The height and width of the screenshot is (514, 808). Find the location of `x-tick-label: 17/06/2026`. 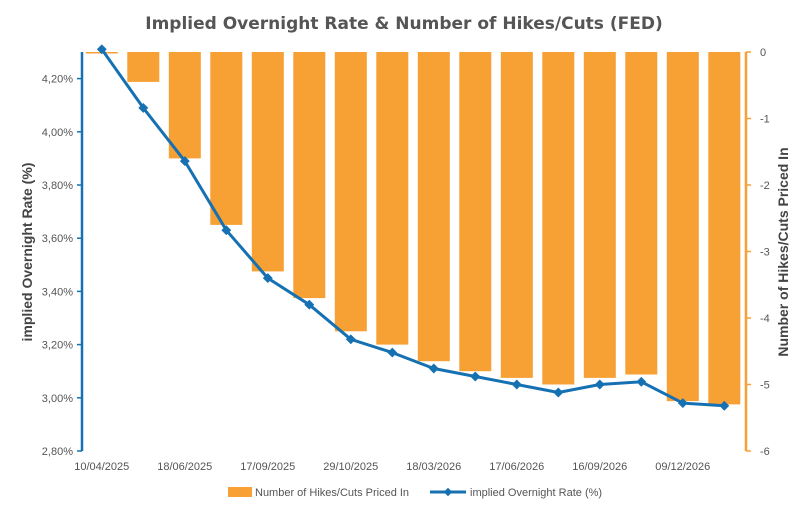

x-tick-label: 17/06/2026 is located at coordinates (516, 467).